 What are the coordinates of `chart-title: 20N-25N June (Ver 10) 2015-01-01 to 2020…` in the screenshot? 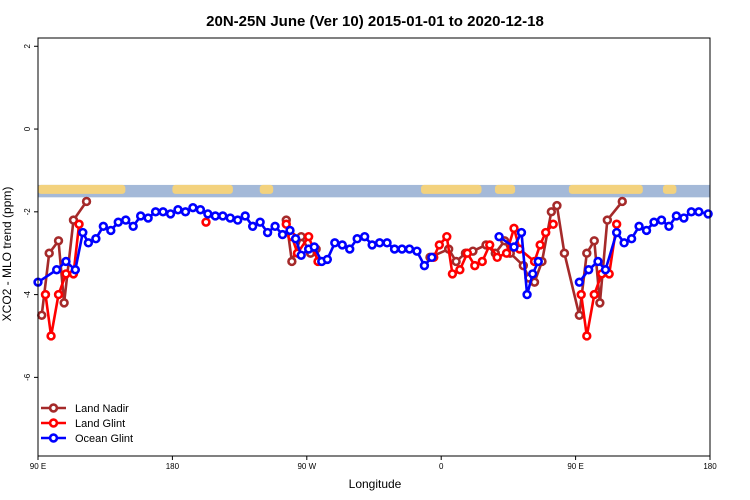 It's located at (375, 21).